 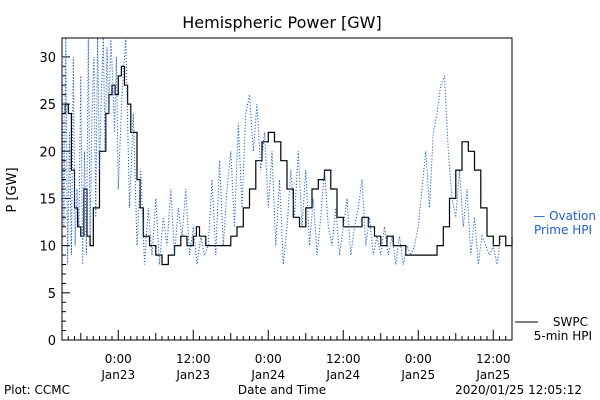 What do you see at coordinates (282, 390) in the screenshot?
I see `x-axis-label: Date and Time` at bounding box center [282, 390].